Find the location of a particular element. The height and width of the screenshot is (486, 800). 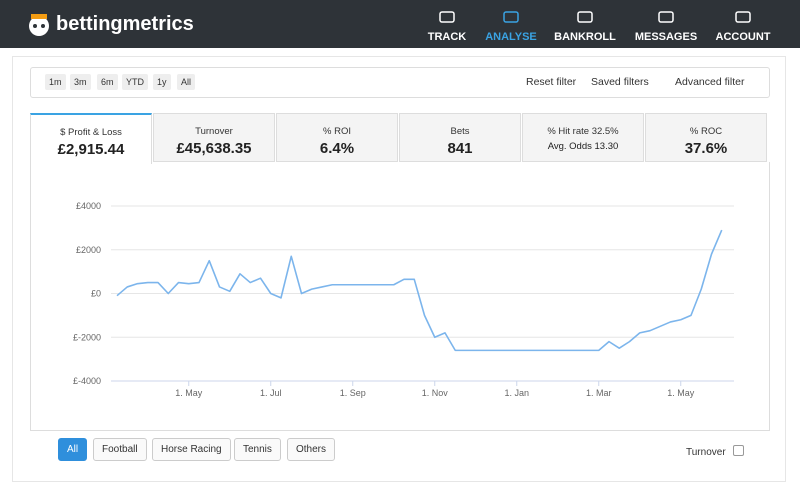

x-tick-label: 1. Jul is located at coordinates (271, 393).